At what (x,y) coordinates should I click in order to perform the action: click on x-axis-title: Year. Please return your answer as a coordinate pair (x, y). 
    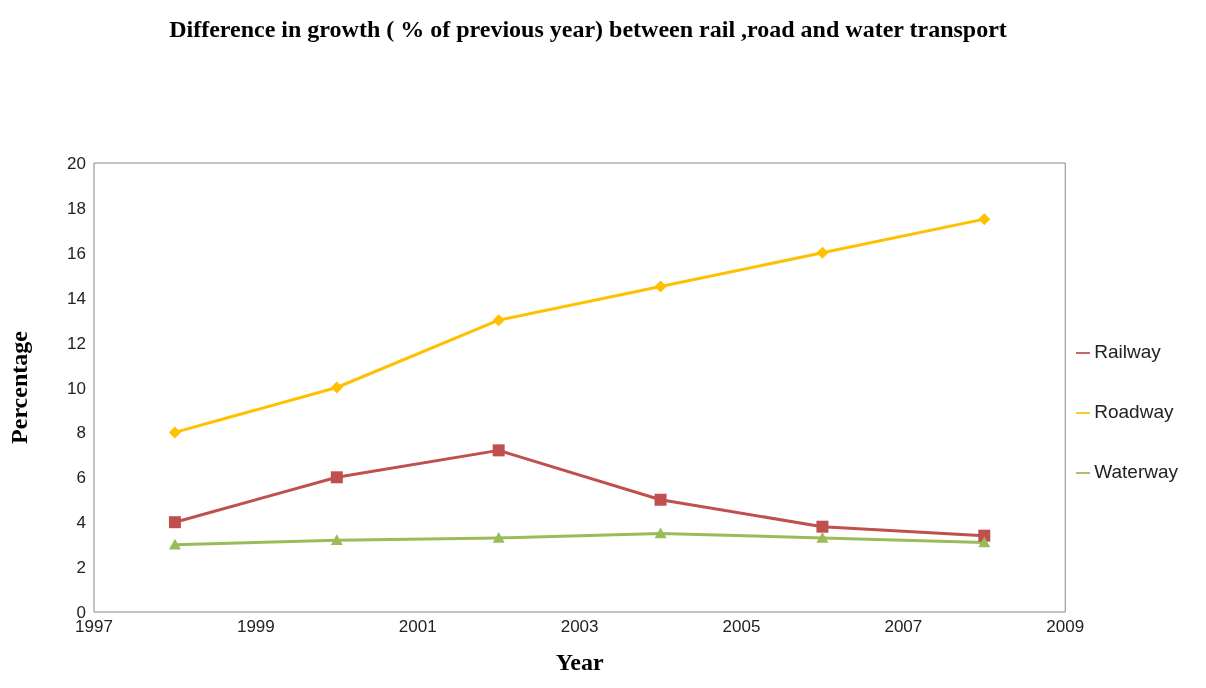
    Looking at the image, I should click on (579, 662).